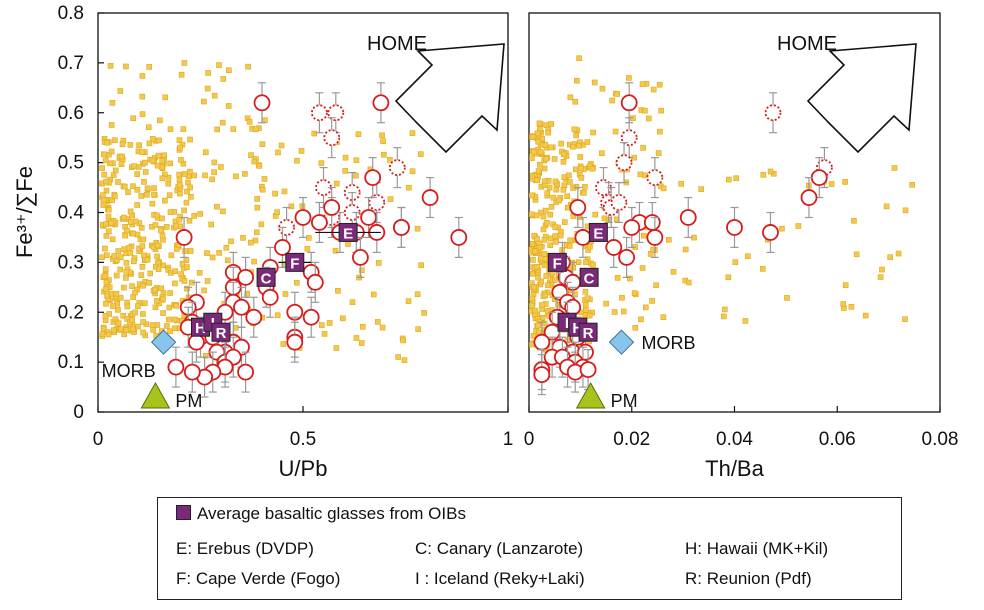 Image resolution: width=984 pixels, height=610 pixels. I want to click on y-tick-label: 0.6, so click(71, 113).